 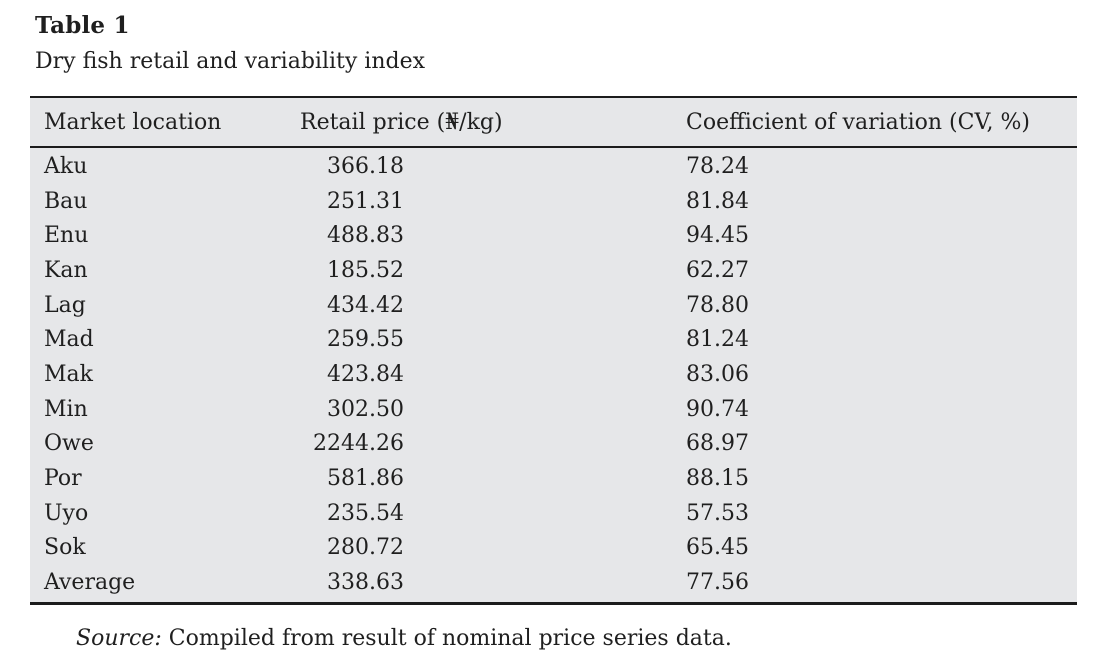 I want to click on table-row-average: Average 338.63 77.56, so click(x=553, y=582).